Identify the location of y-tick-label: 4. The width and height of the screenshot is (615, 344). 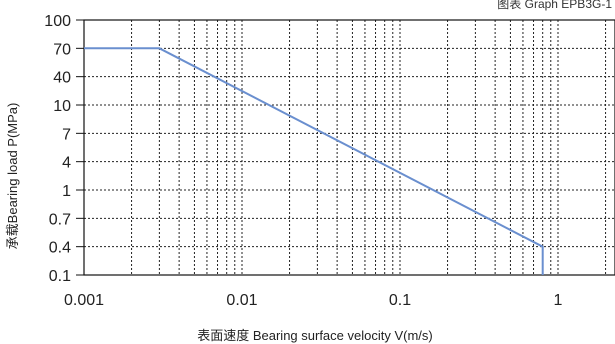
(66, 163).